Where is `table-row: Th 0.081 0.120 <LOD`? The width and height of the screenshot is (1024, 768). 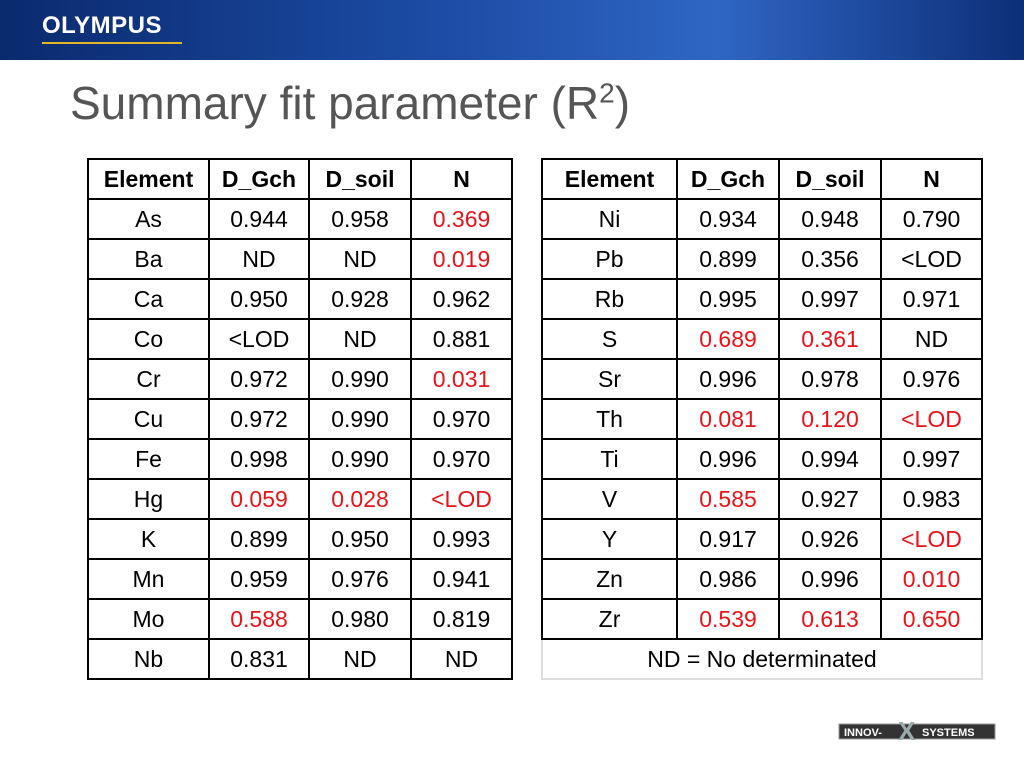 table-row: Th 0.081 0.120 <LOD is located at coordinates (762, 419).